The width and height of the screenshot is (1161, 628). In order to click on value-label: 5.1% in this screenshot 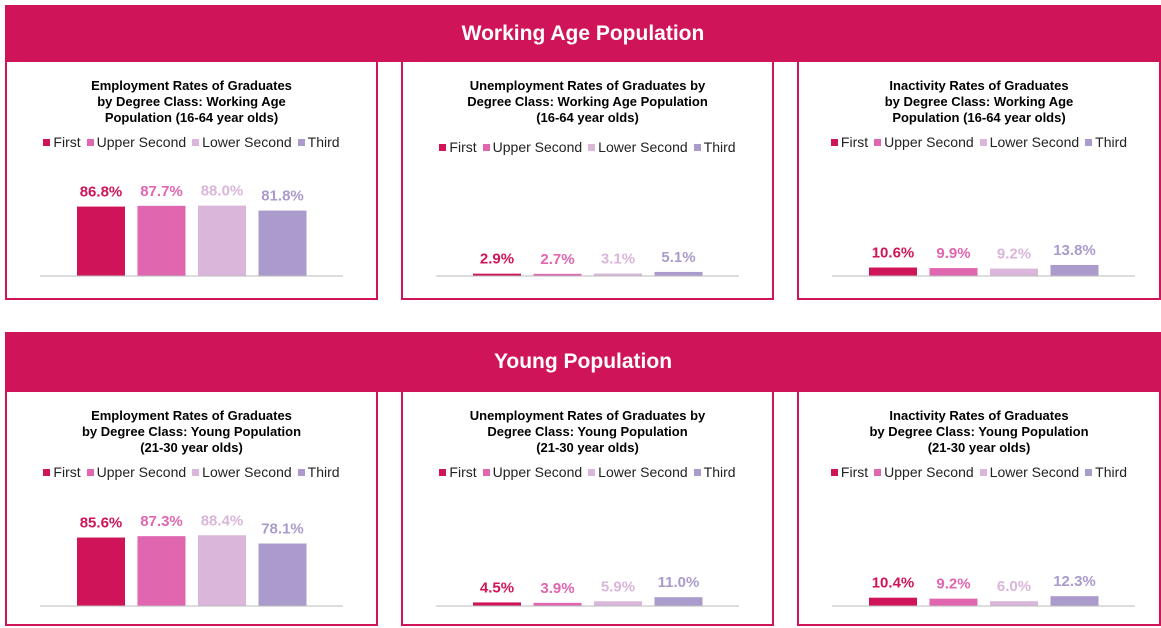, I will do `click(678, 257)`.